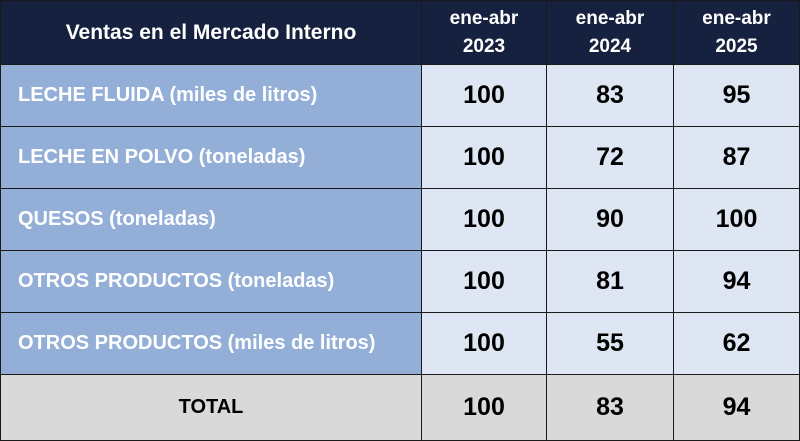  Describe the element at coordinates (211, 220) in the screenshot. I see `row-label-quesos: QUESOS (toneladas)` at that location.